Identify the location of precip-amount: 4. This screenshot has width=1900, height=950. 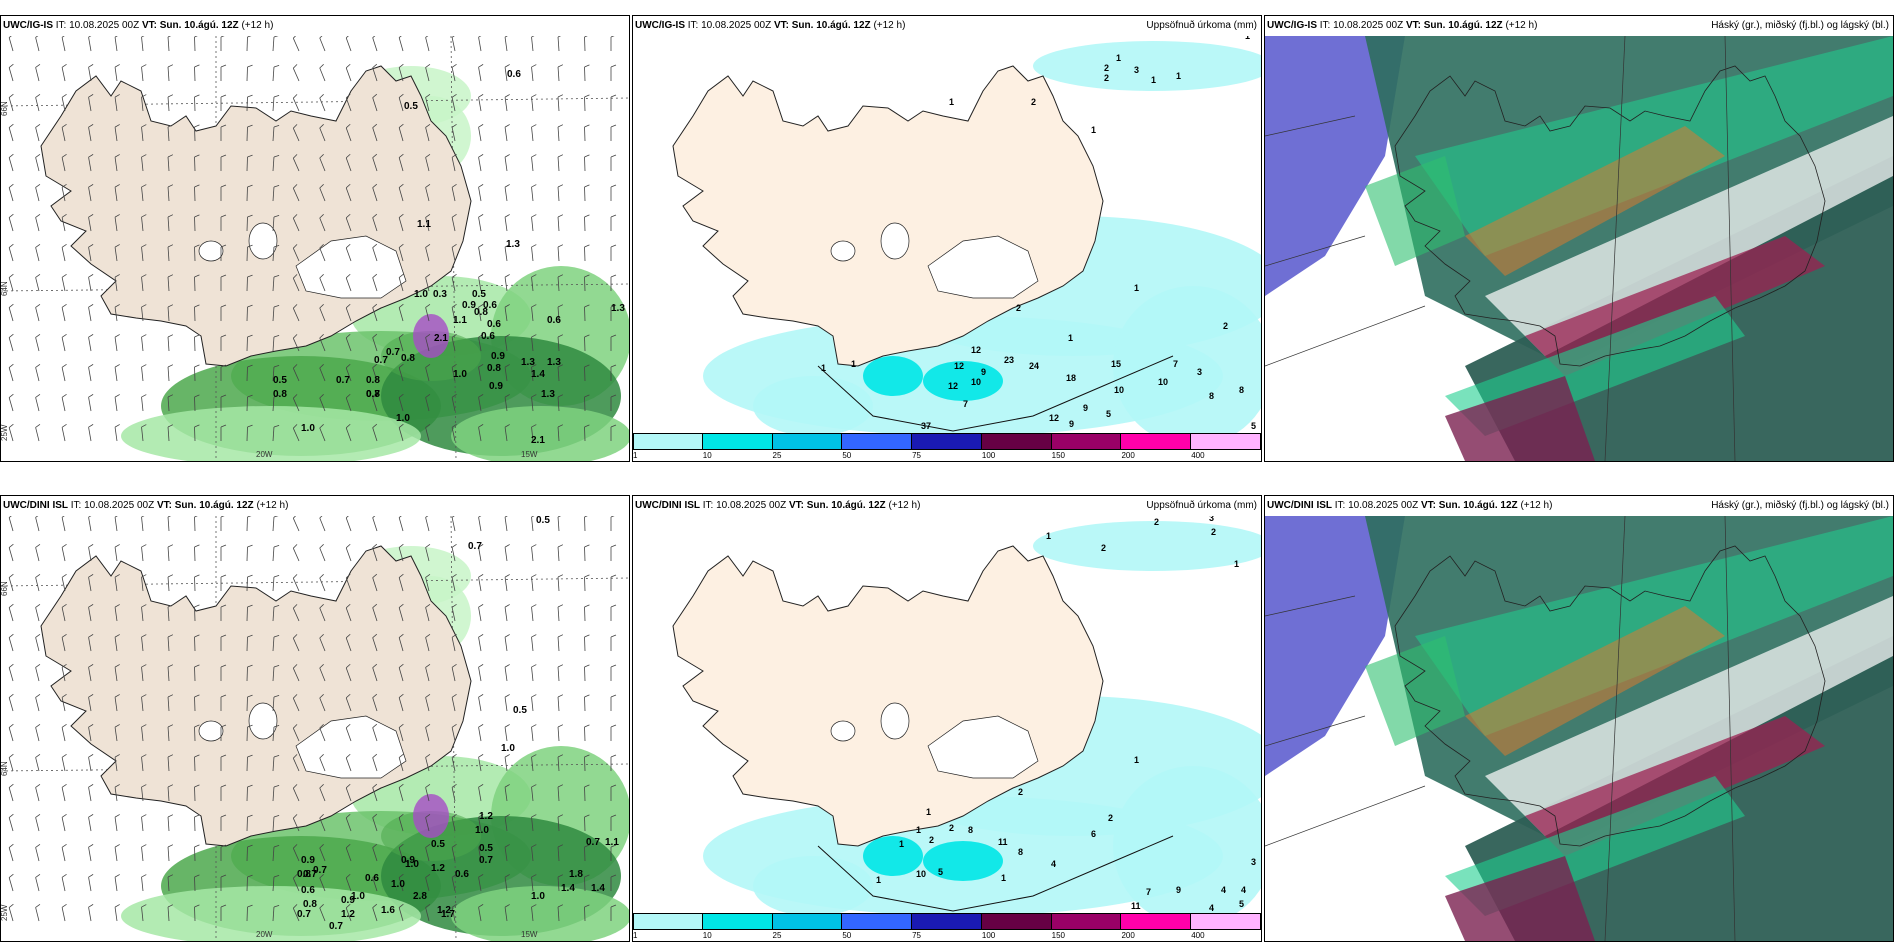
(1211, 908).